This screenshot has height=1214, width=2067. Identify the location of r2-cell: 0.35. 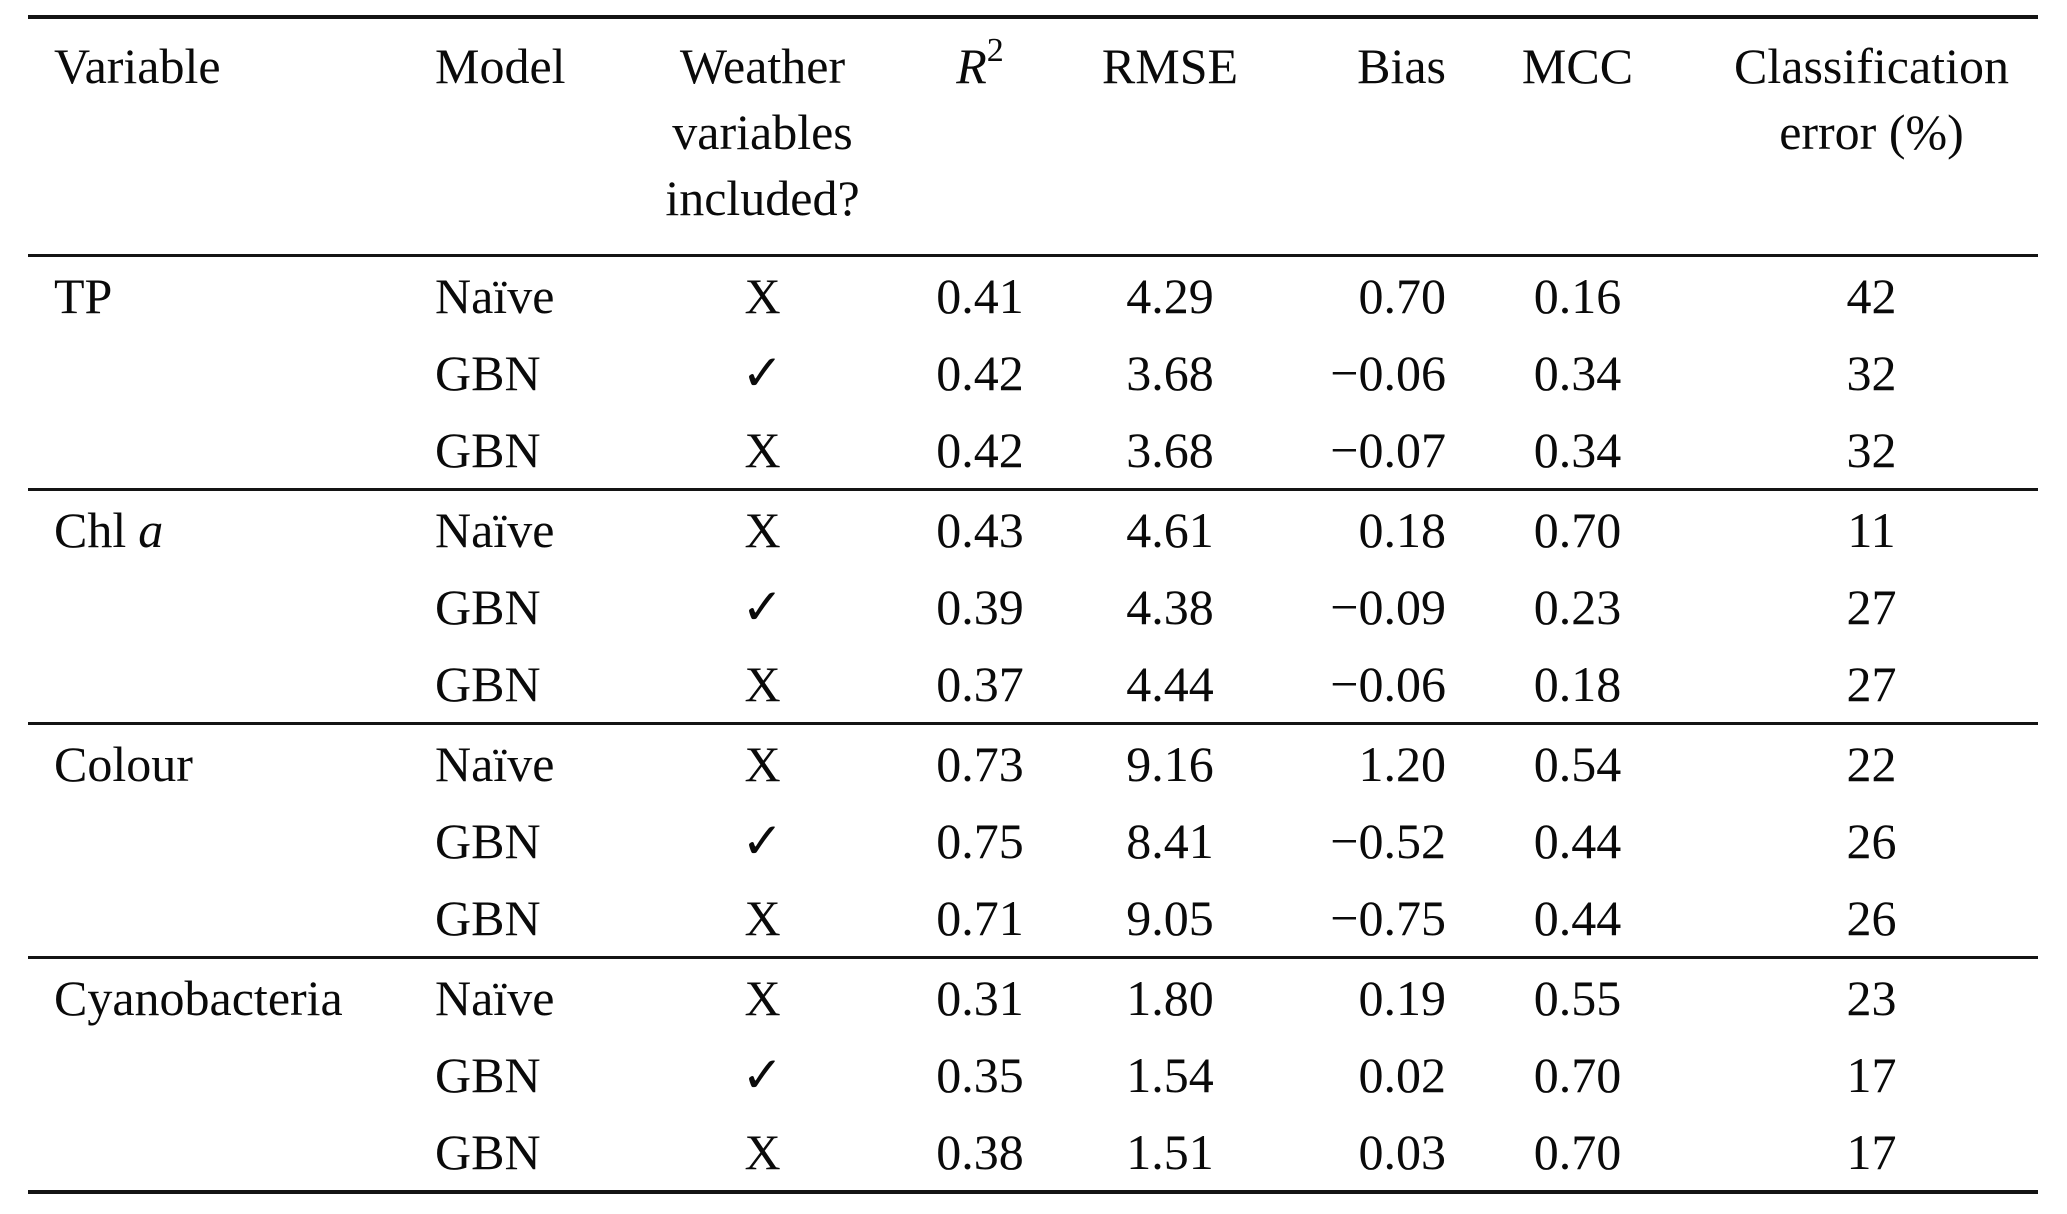
(980, 1074).